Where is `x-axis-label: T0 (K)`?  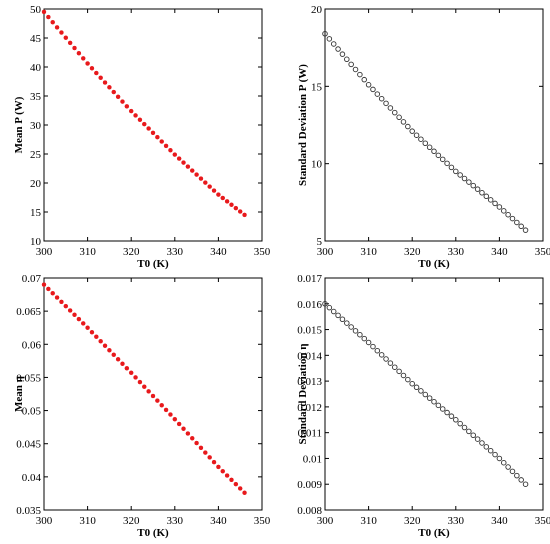 x-axis-label: T0 (K) is located at coordinates (434, 264).